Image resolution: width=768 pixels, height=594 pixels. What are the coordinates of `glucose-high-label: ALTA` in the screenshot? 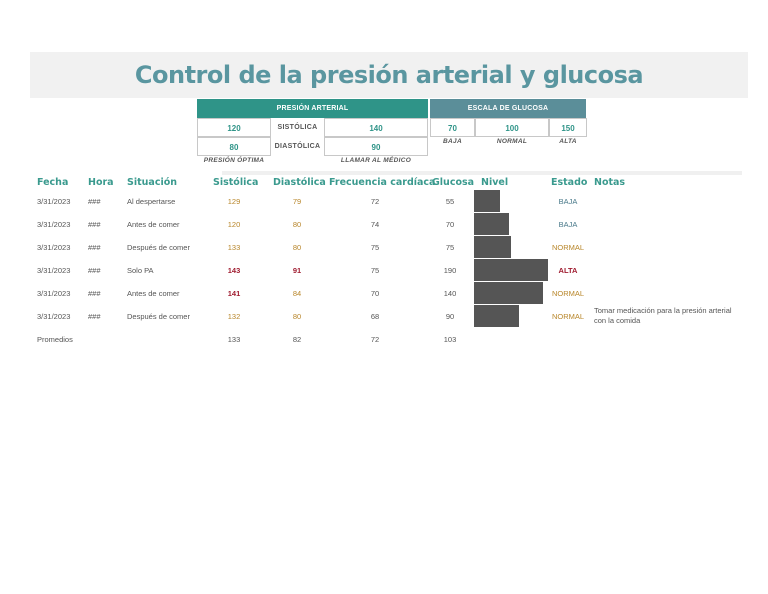 It's located at (568, 141).